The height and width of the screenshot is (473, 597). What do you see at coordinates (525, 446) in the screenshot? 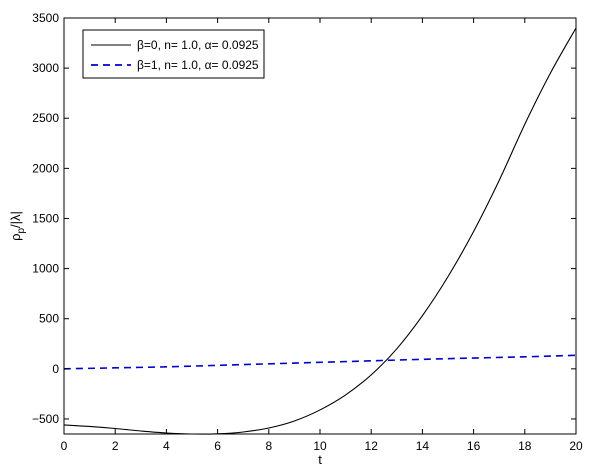
I see `x-tick-label-9: 18` at bounding box center [525, 446].